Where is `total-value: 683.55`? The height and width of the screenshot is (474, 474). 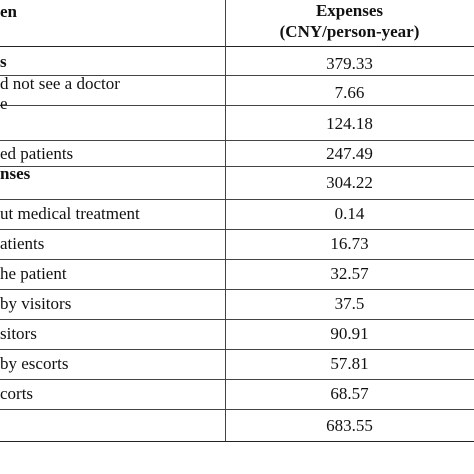 total-value: 683.55 is located at coordinates (349, 425).